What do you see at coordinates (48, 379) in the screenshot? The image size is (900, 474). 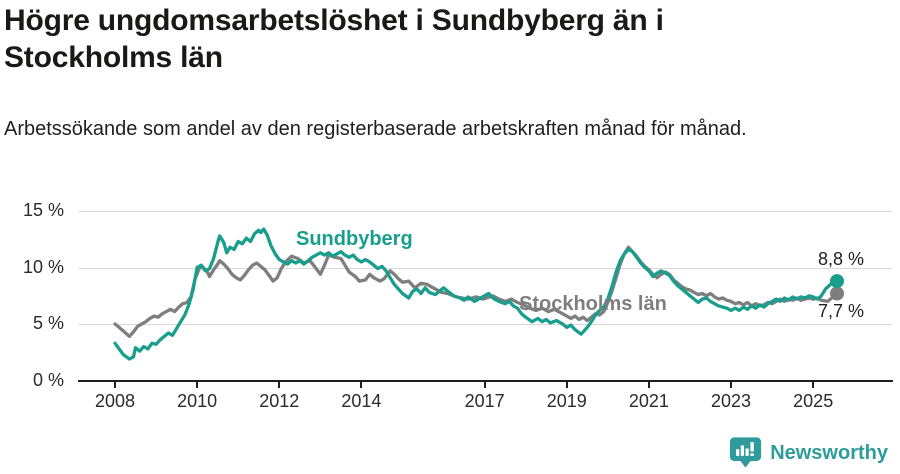 I see `y-tick-label: 0 %` at bounding box center [48, 379].